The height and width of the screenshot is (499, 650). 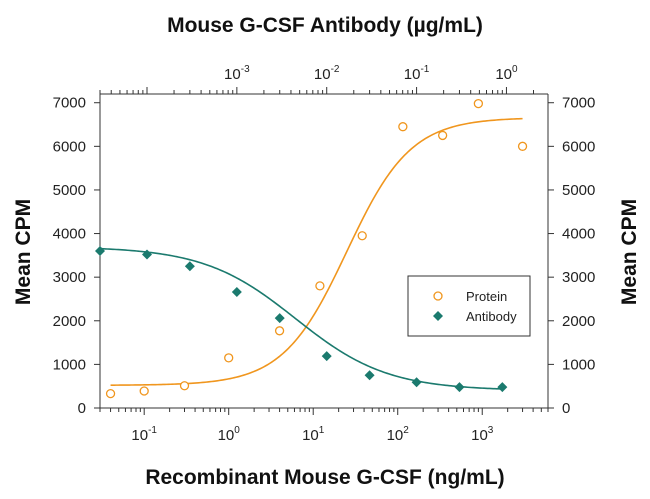 What do you see at coordinates (578, 277) in the screenshot?
I see `right-tick-label: 3000` at bounding box center [578, 277].